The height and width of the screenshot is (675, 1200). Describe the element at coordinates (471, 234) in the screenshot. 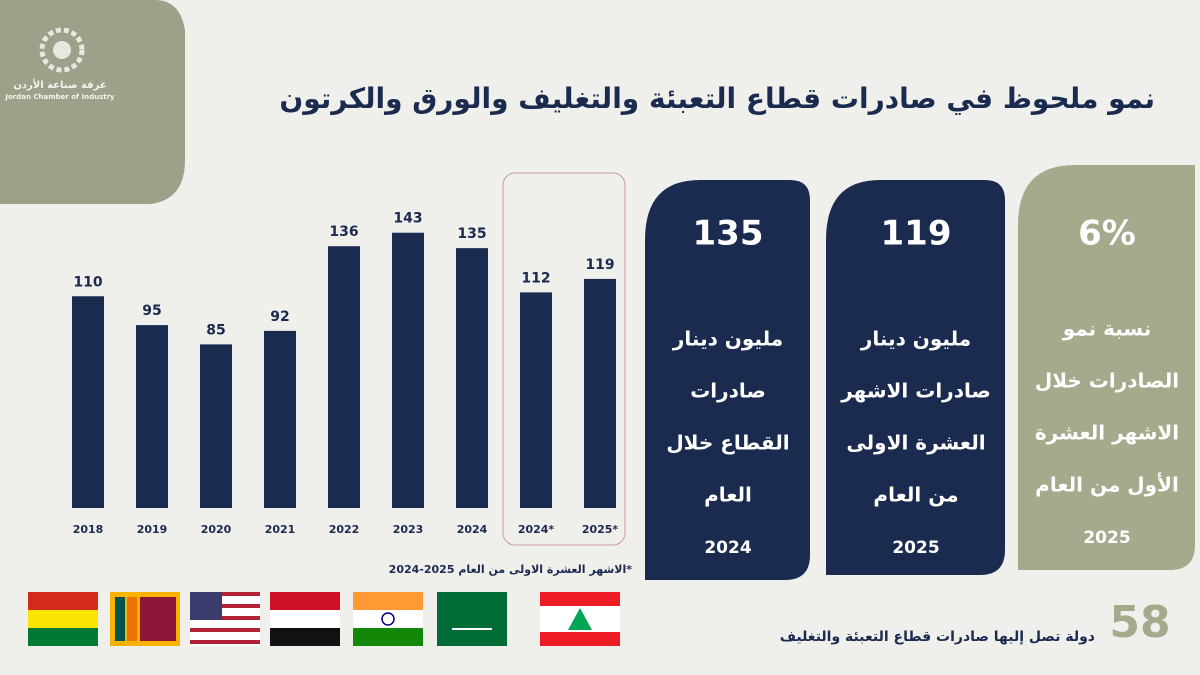

I see `bar-value-label: 135` at that location.